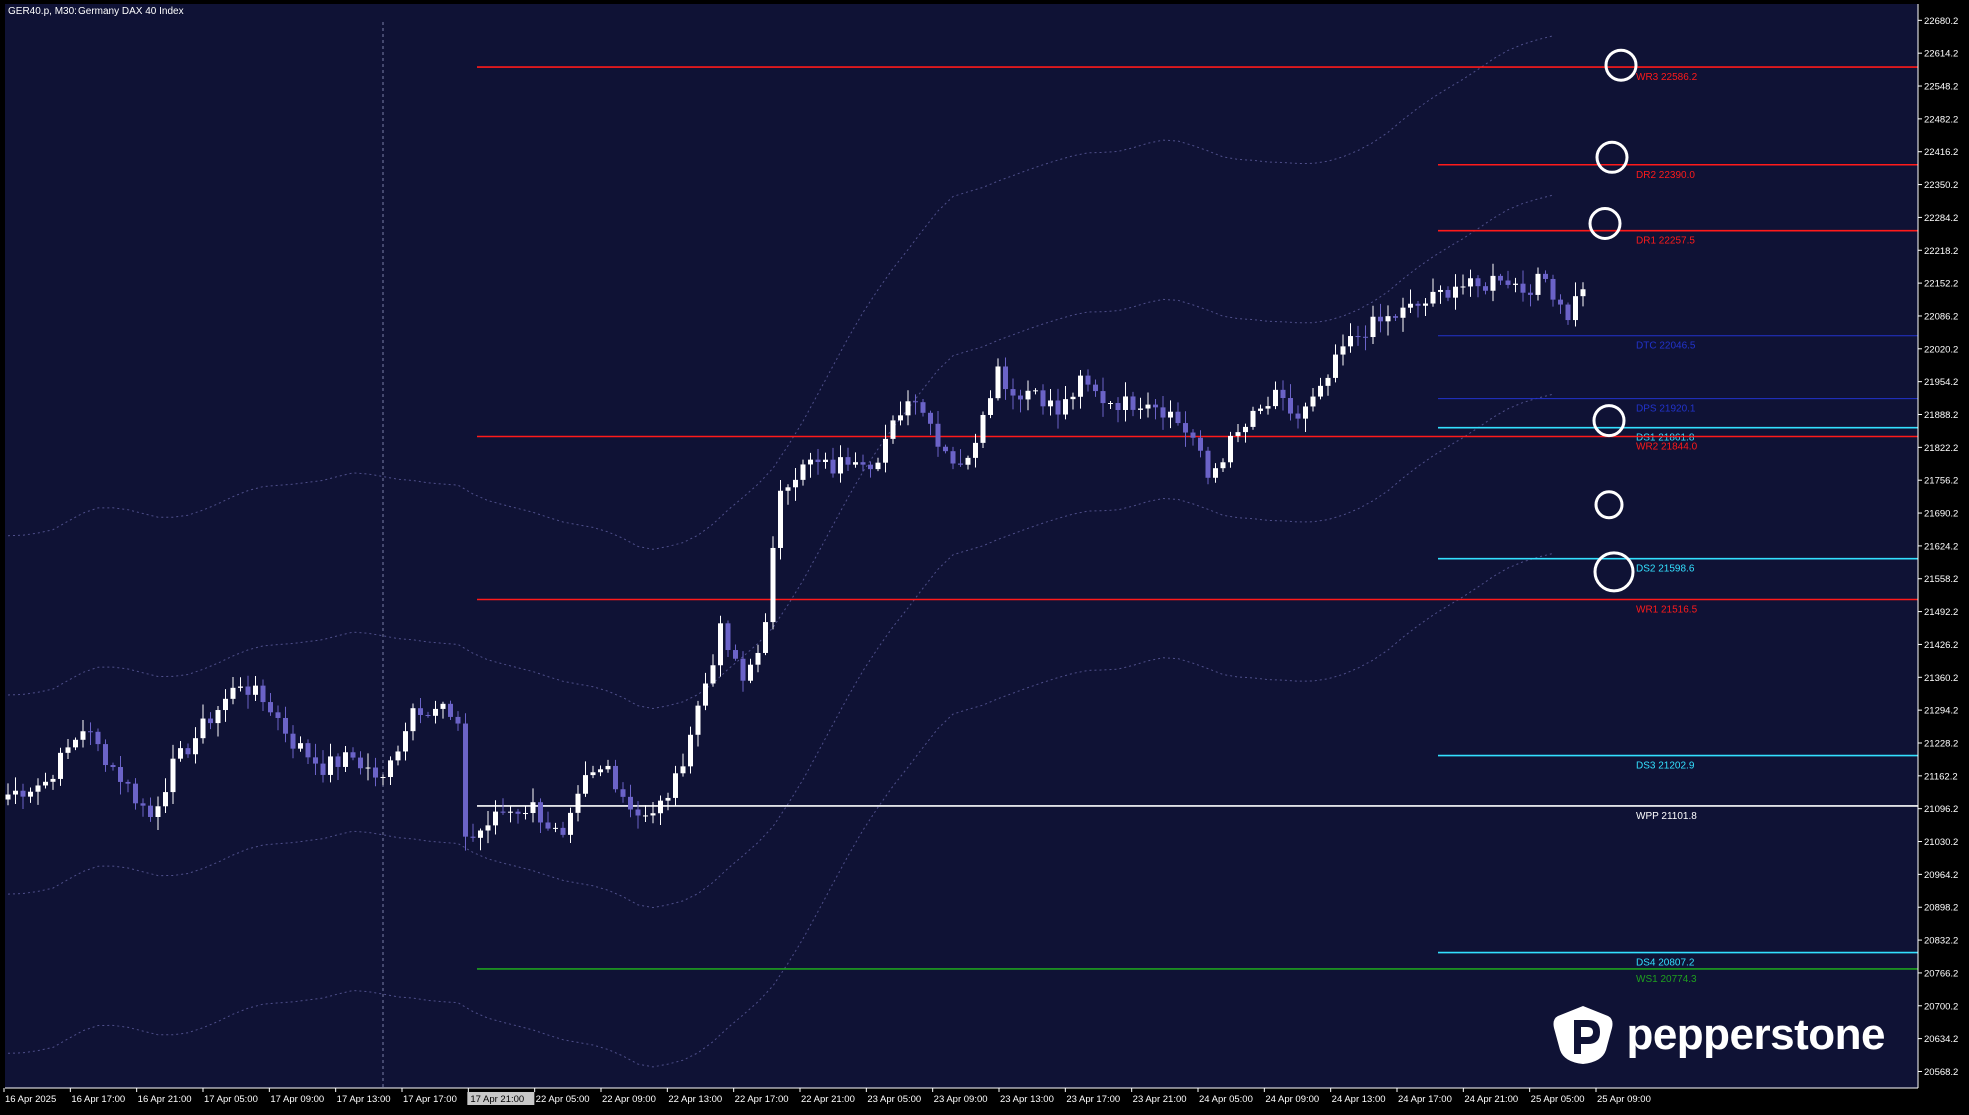  Describe the element at coordinates (1425, 1099) in the screenshot. I see `time-tick-label: 24 Apr 17:00` at that location.